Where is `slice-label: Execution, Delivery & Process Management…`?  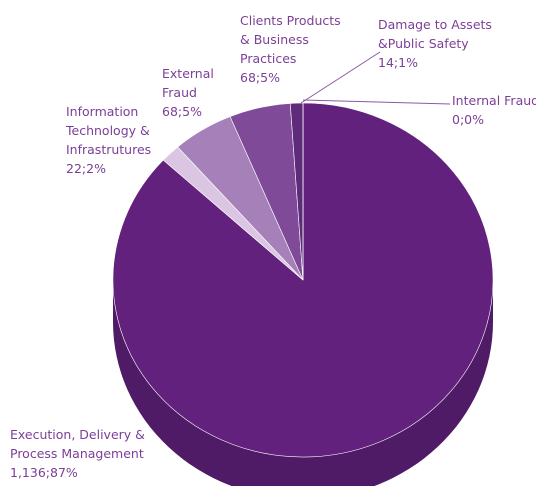 slice-label: Execution, Delivery & Process Management… is located at coordinates (77, 453).